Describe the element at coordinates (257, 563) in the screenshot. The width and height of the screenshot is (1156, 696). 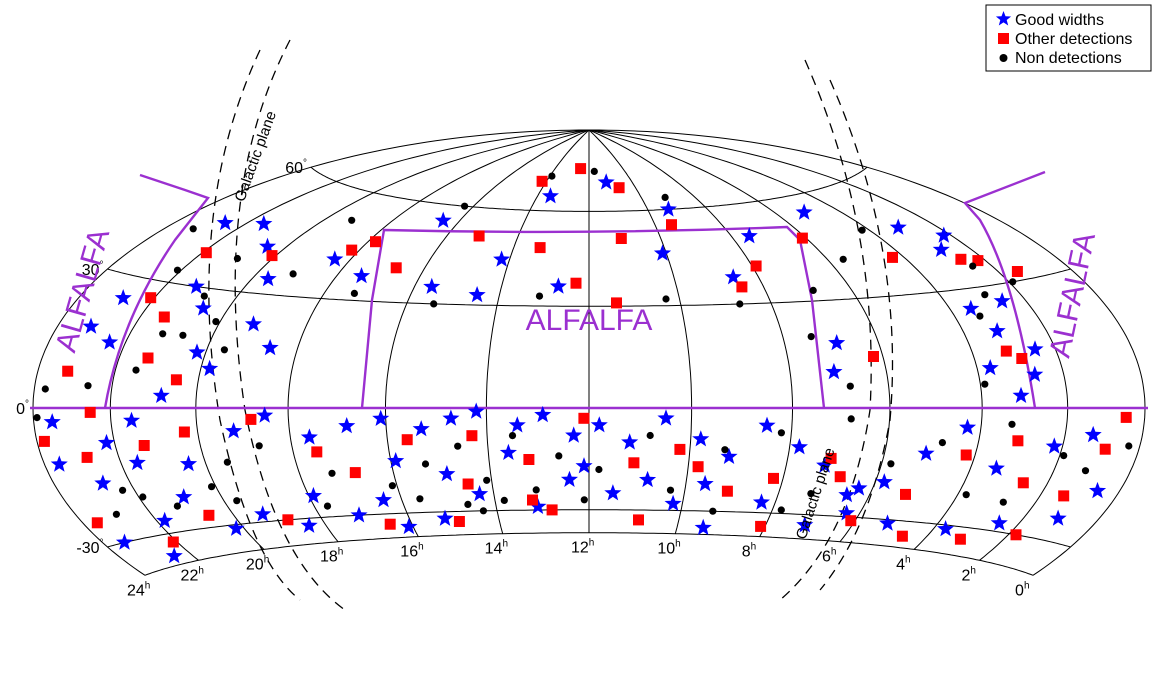
I see `ra-tick-label-20h: 20h` at that location.